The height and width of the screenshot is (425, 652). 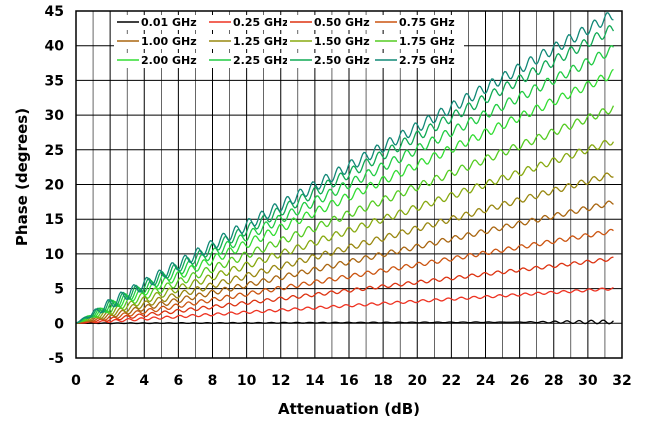 What do you see at coordinates (55, 116) in the screenshot?
I see `y-tick-label: 30` at bounding box center [55, 116].